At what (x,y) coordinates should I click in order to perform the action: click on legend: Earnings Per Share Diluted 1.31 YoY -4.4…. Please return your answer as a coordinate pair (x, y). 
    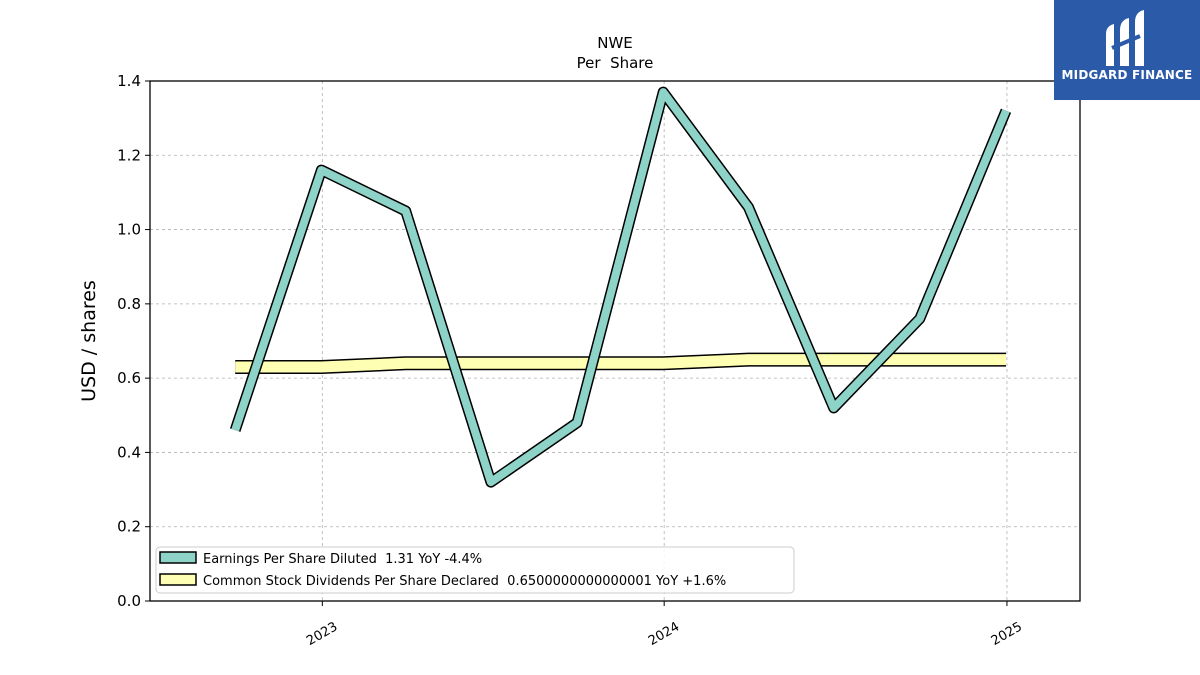
    Looking at the image, I should click on (475, 570).